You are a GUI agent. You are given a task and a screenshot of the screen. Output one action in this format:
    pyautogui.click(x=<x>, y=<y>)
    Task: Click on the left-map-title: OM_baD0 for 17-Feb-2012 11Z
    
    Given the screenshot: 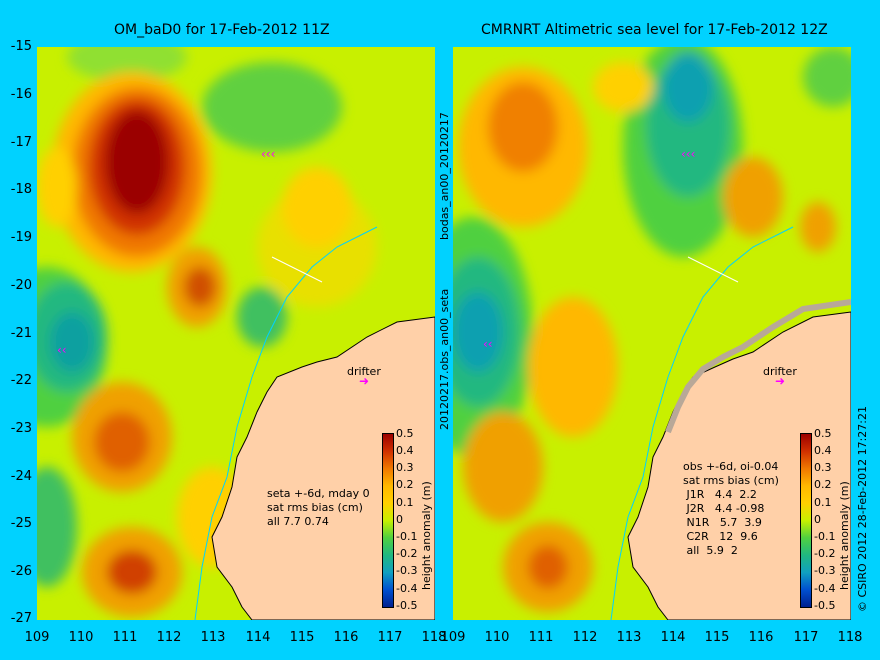 What is the action you would take?
    pyautogui.click(x=222, y=30)
    